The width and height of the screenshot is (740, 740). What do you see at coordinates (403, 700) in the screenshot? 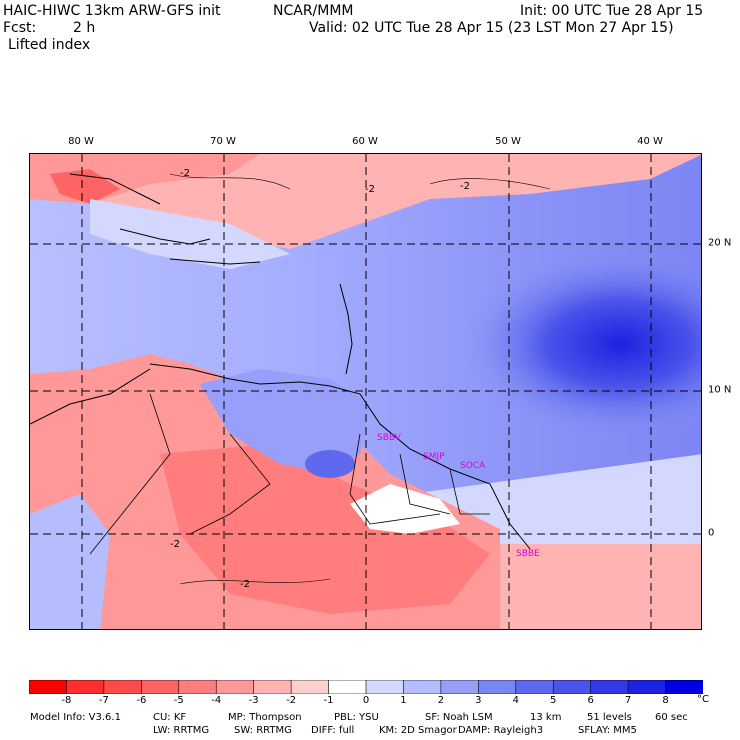
I see `color-scale-label: 1` at bounding box center [403, 700].